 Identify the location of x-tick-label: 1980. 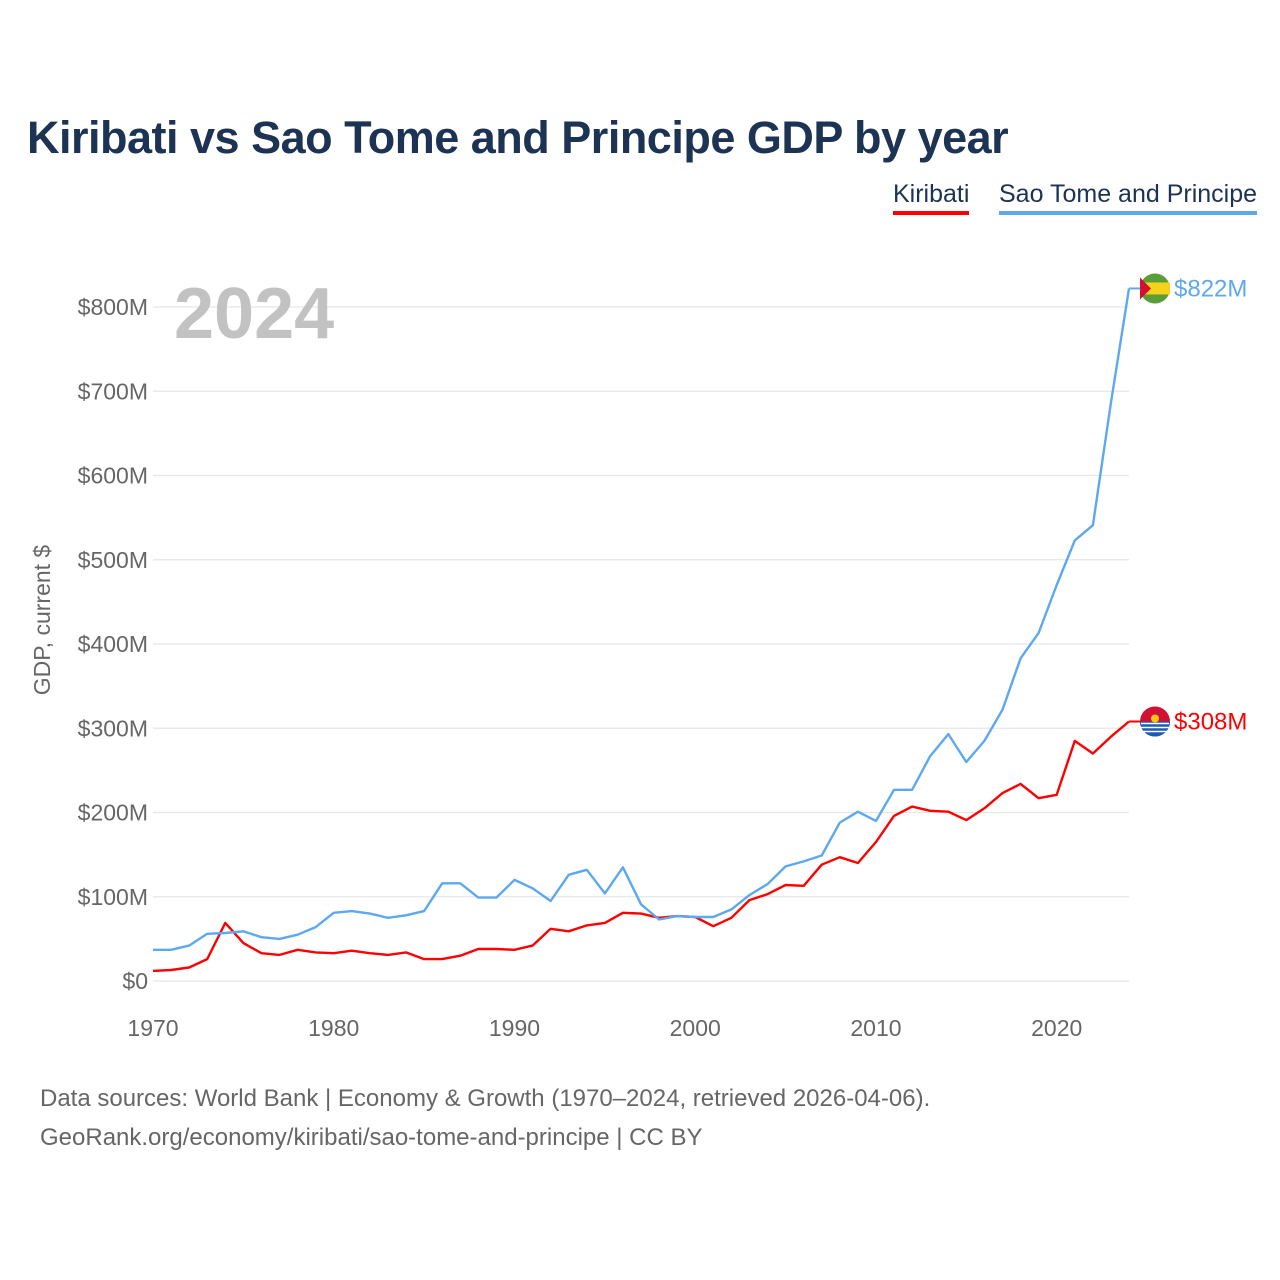
(333, 1028).